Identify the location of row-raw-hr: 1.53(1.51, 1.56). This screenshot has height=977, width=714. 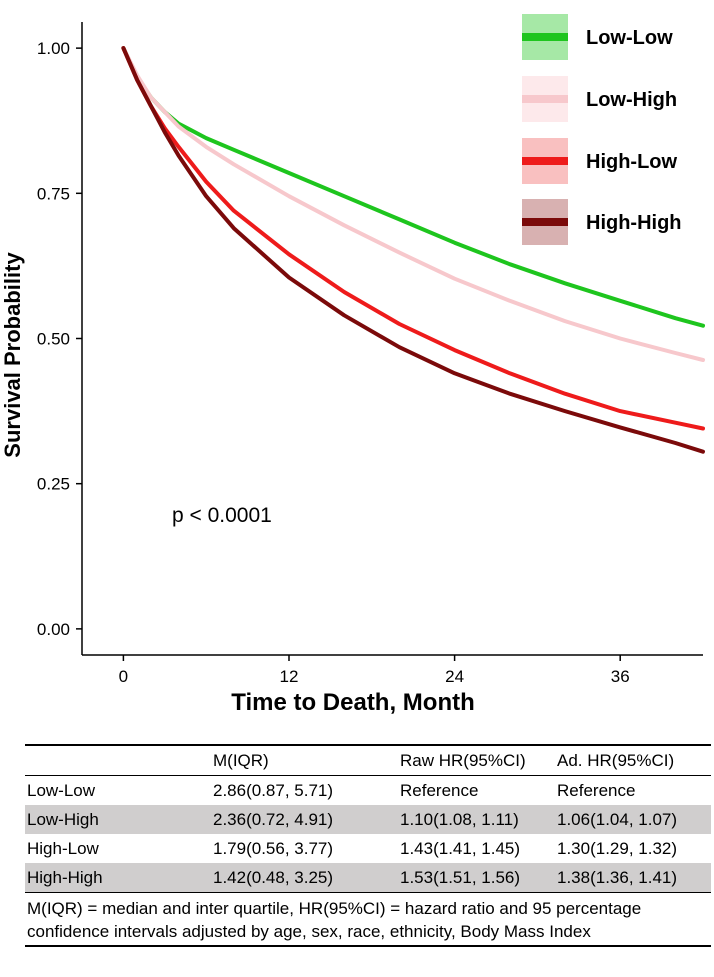
(476, 878).